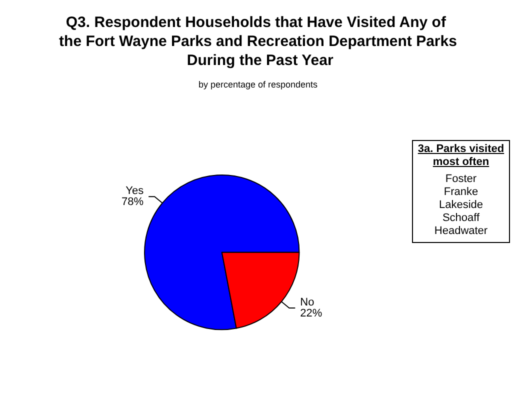 The width and height of the screenshot is (516, 407). What do you see at coordinates (461, 179) in the screenshot?
I see `text: Foster` at bounding box center [461, 179].